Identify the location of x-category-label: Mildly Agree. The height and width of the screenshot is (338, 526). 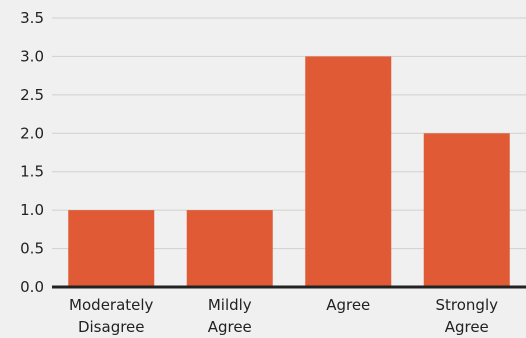
(230, 316).